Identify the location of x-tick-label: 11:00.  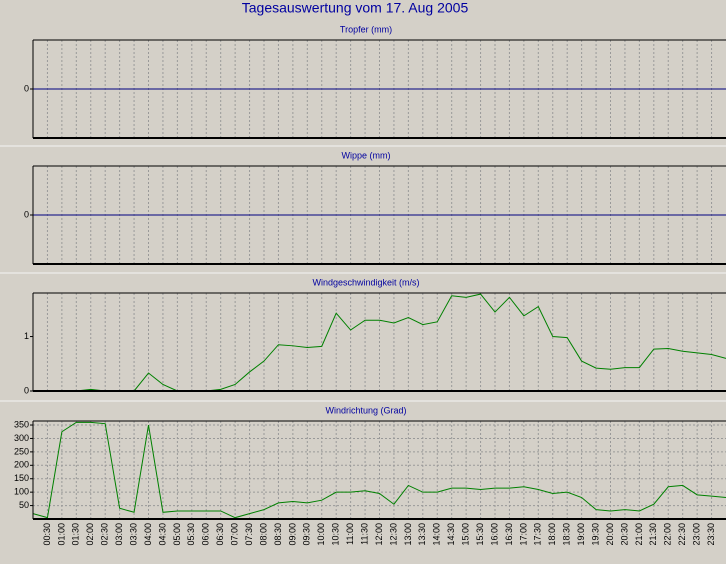
(350, 534).